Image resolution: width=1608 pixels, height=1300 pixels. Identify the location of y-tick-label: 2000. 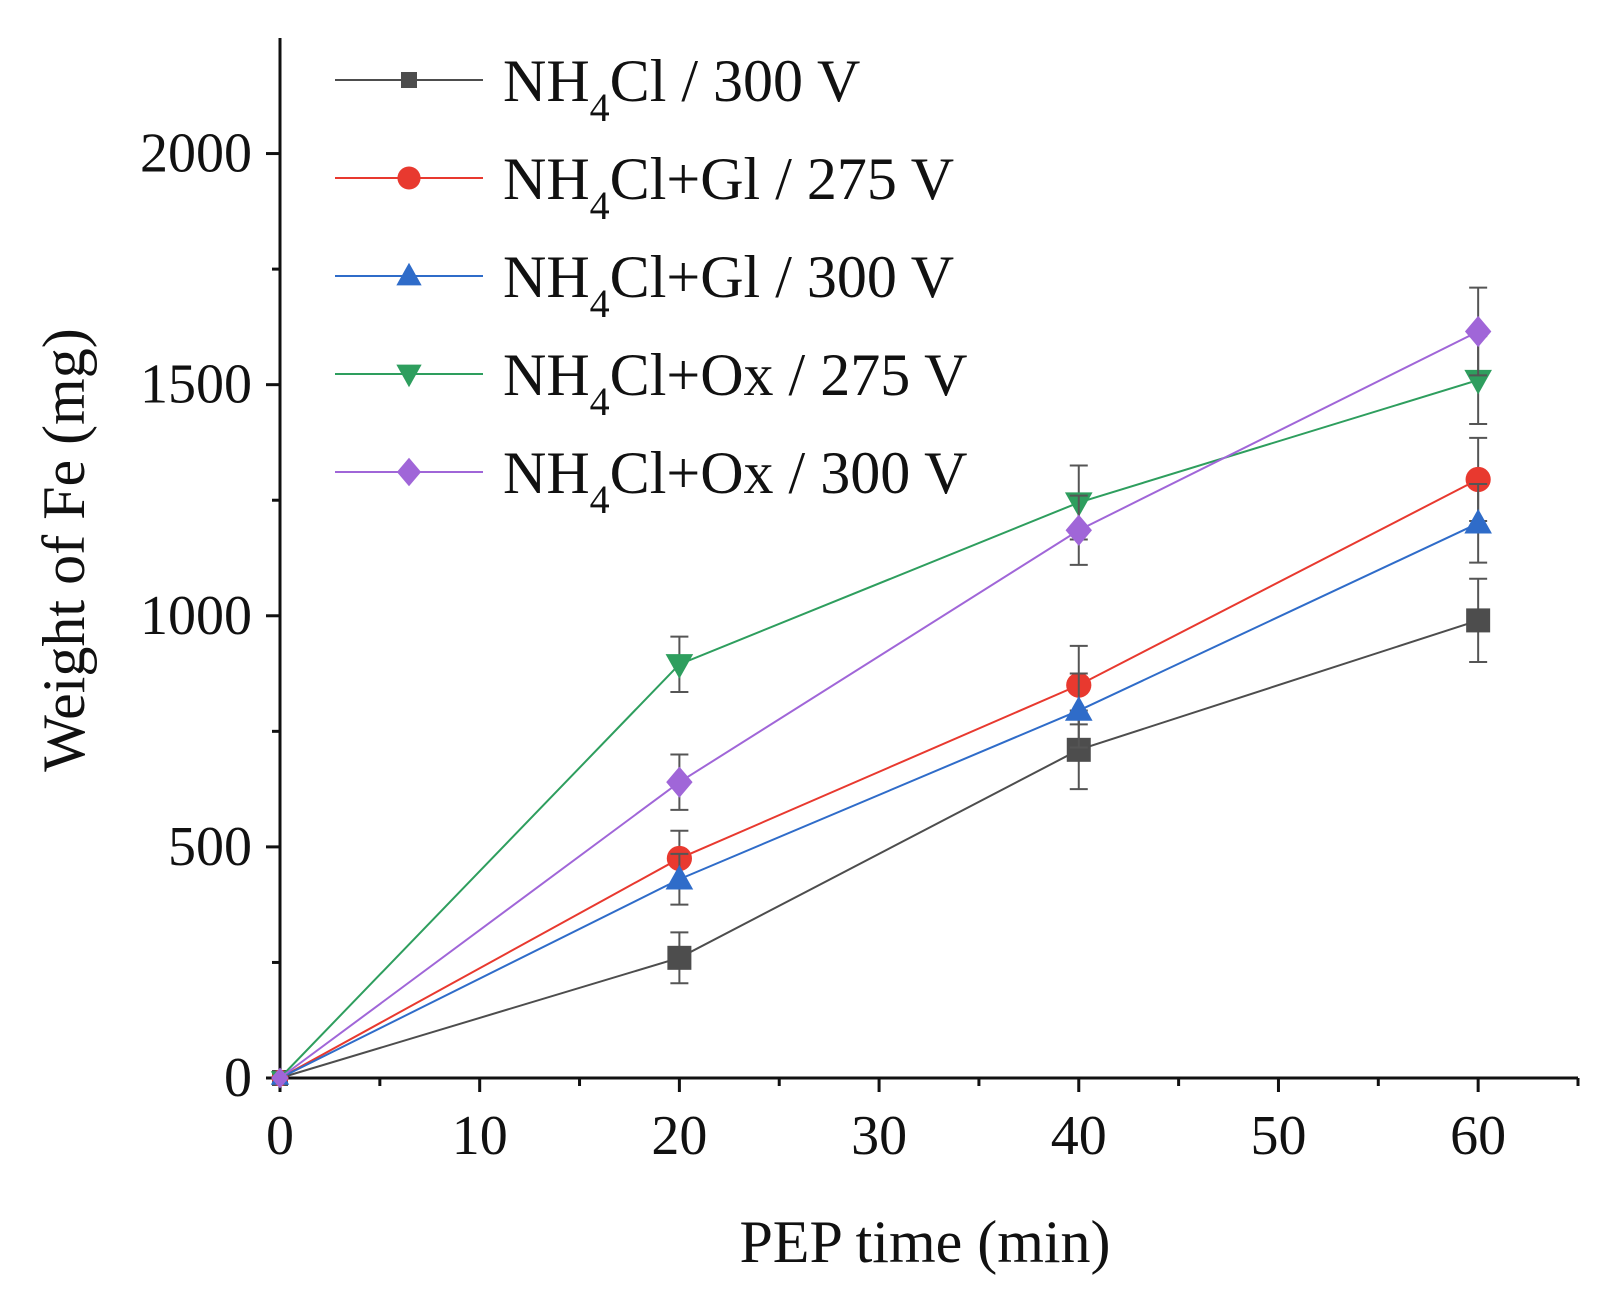
(196, 154).